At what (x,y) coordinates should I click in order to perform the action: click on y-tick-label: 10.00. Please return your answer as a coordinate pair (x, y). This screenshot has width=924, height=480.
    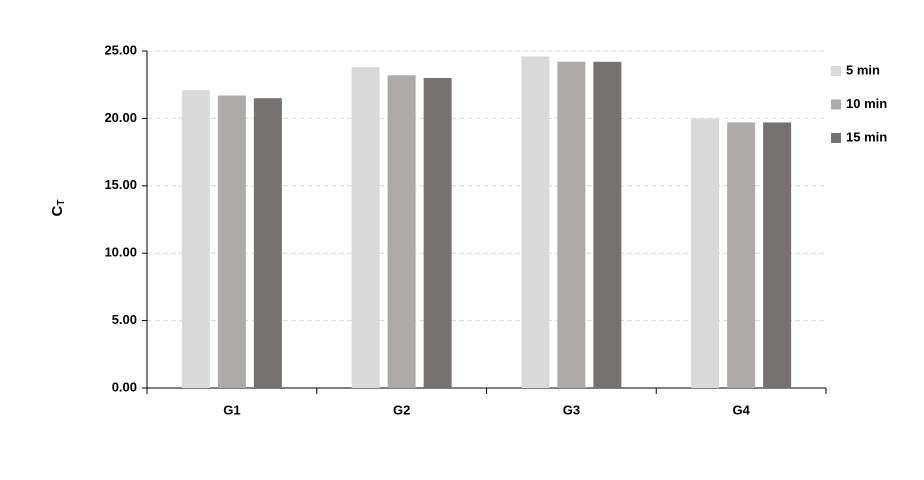
    Looking at the image, I should click on (120, 252).